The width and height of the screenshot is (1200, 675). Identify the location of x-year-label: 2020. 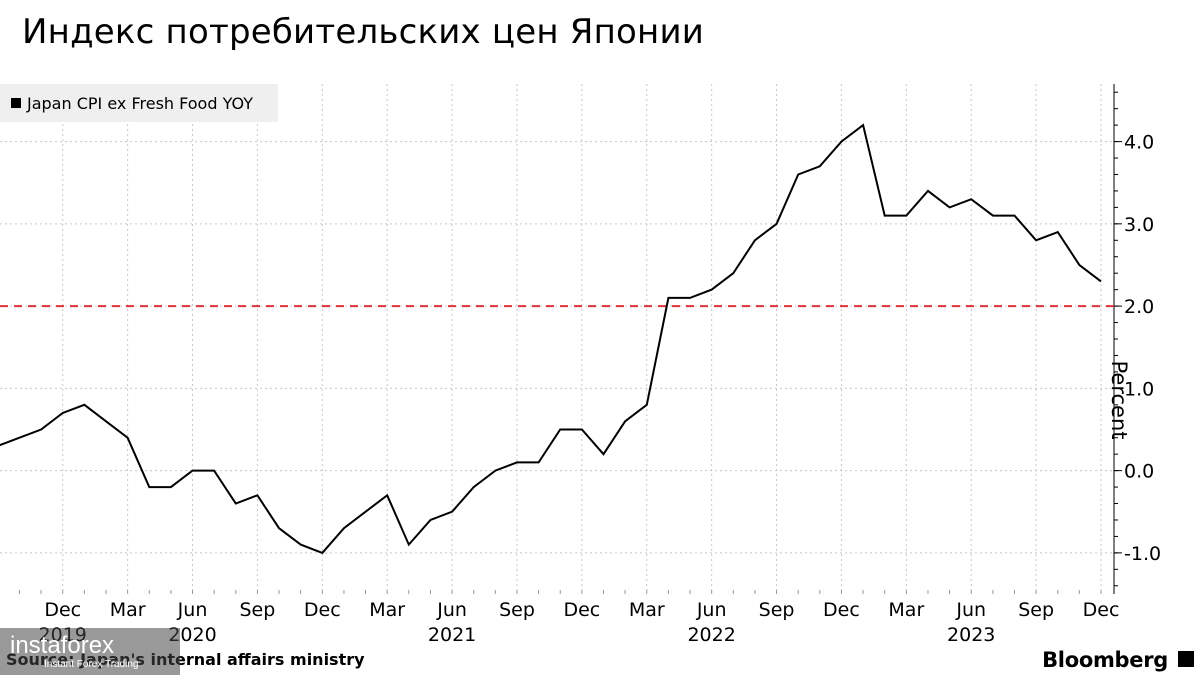
(192, 635).